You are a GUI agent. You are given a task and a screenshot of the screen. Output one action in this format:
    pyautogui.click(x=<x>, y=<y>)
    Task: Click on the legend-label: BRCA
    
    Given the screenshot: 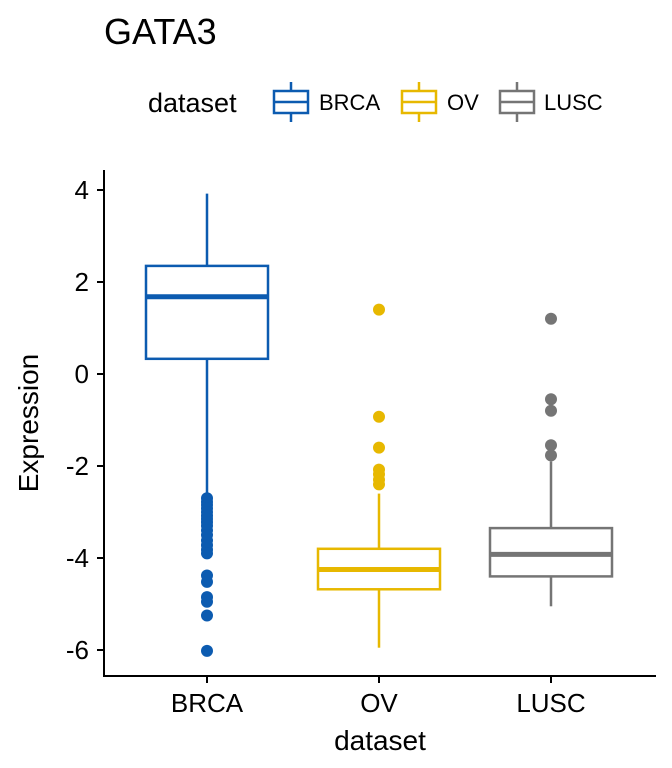 What is the action you would take?
    pyautogui.click(x=349, y=102)
    